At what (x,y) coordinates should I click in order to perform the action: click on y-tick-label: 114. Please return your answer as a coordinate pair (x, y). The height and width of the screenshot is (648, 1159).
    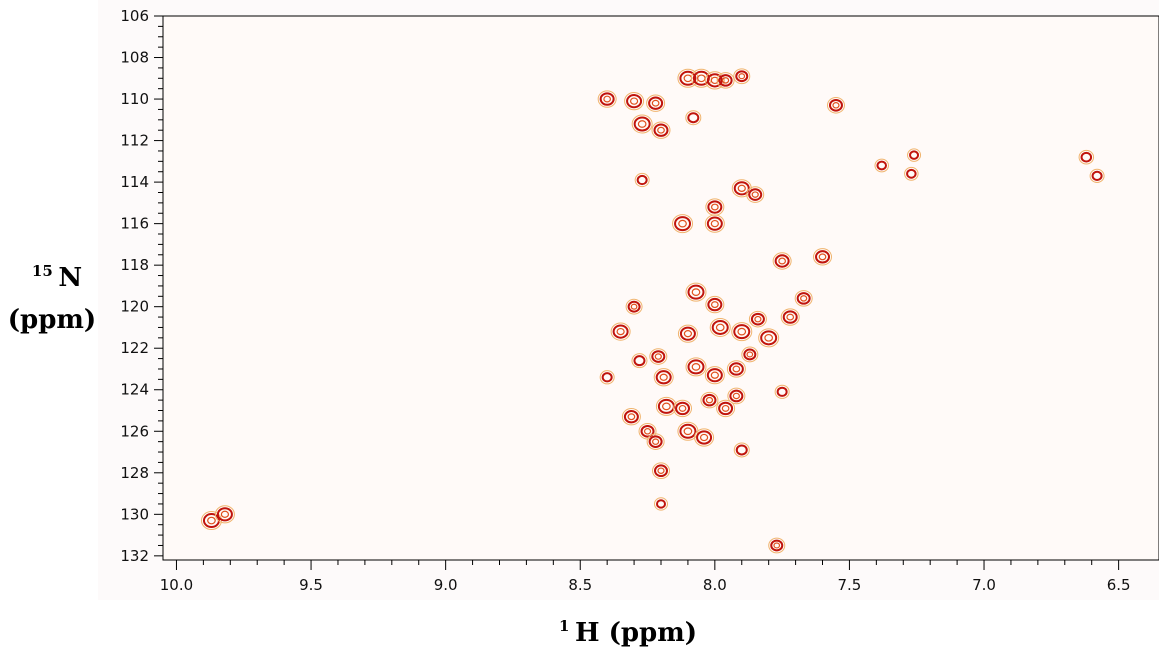
    Looking at the image, I should click on (134, 182).